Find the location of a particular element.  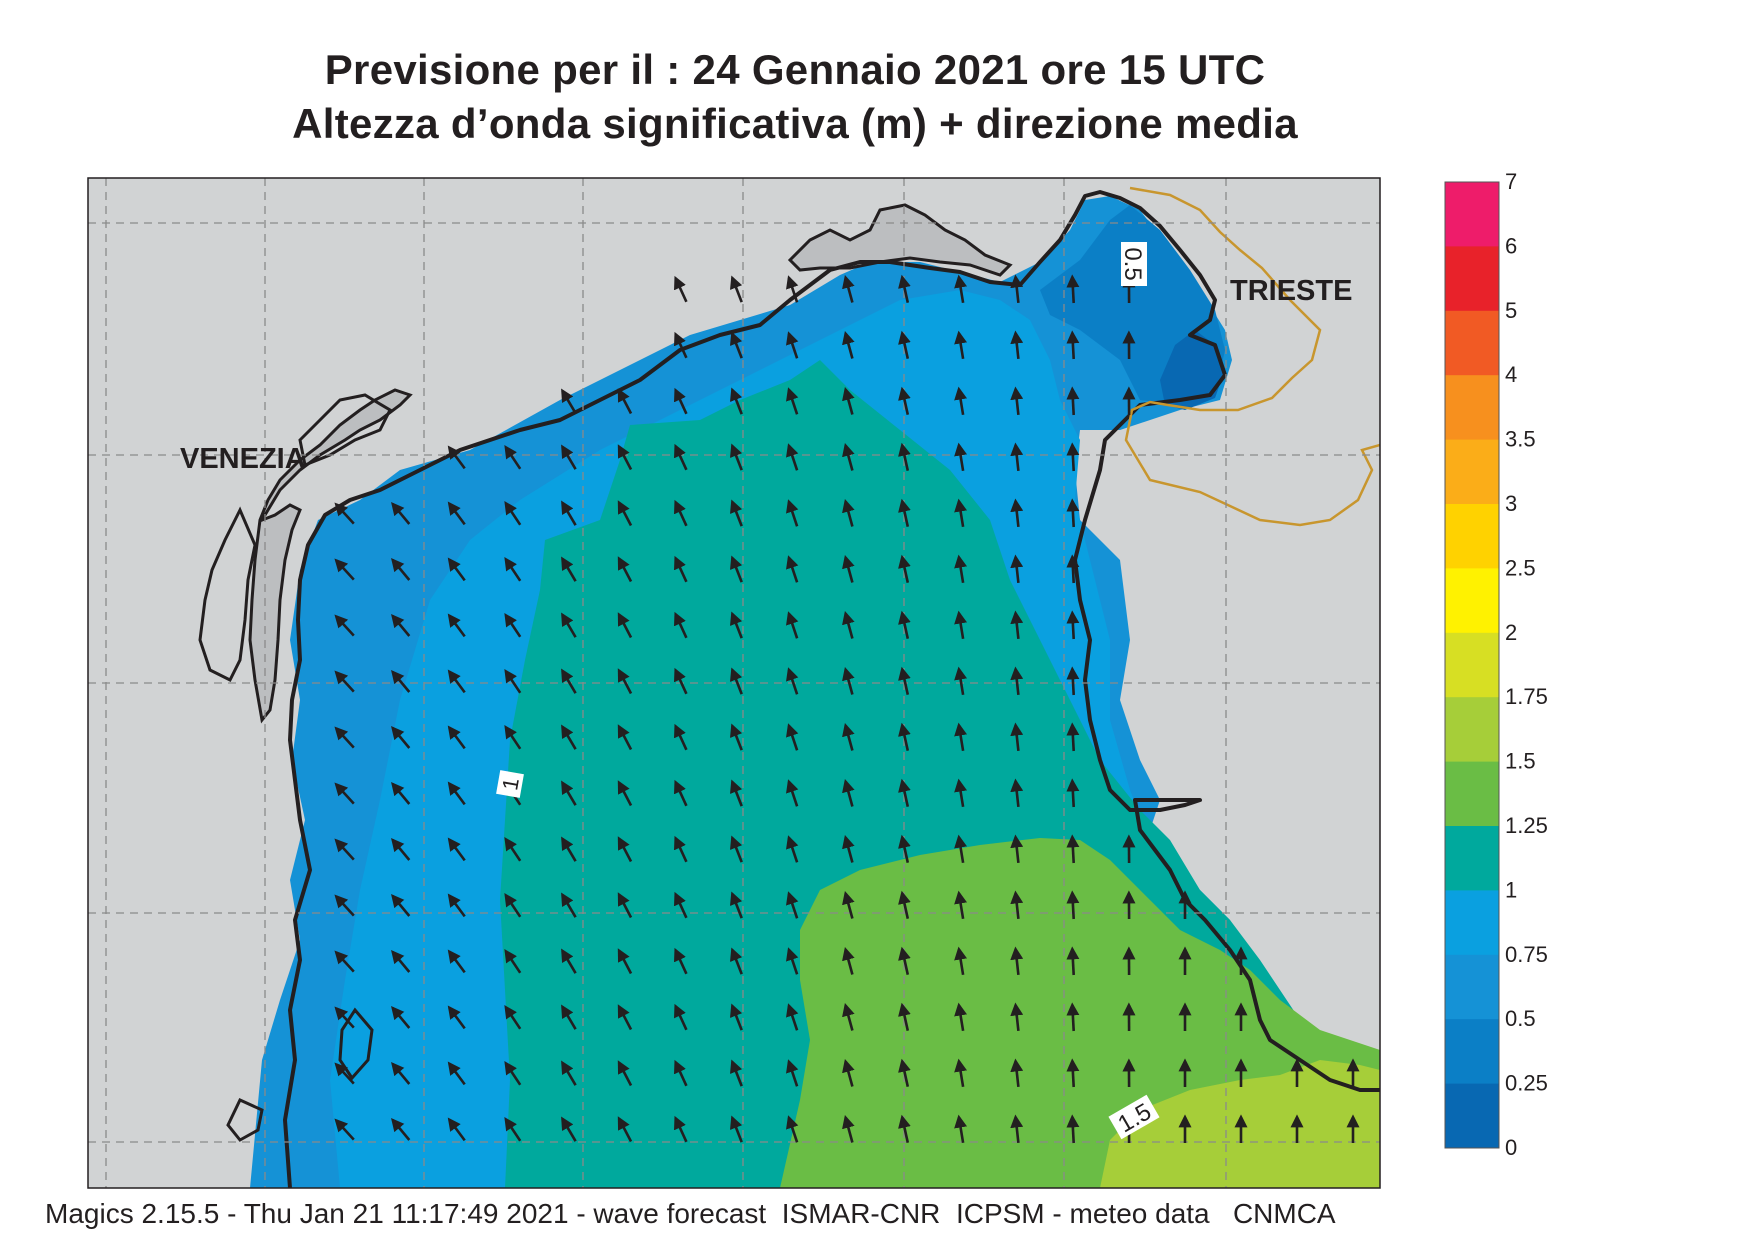

colorbar: 7 6 5 4 3.5 3 2.5 2 1.75 1.5 1.25 1 0.75 0.5 0.25 0 is located at coordinates (1496, 664).